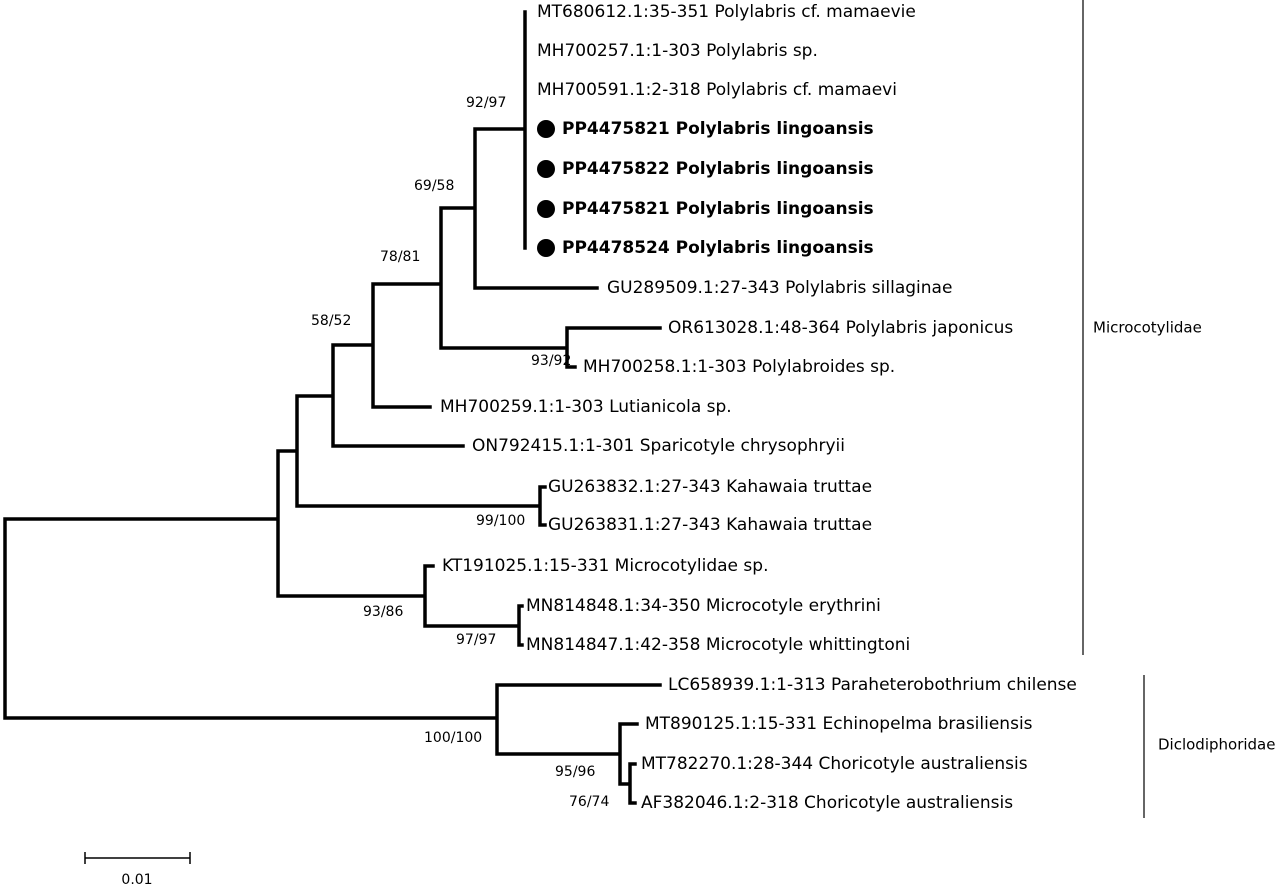 This screenshot has width=1280, height=888. Describe the element at coordinates (840, 328) in the screenshot. I see `leaf-label: OR613028.1:48-364 Polylabris japonicus` at that location.